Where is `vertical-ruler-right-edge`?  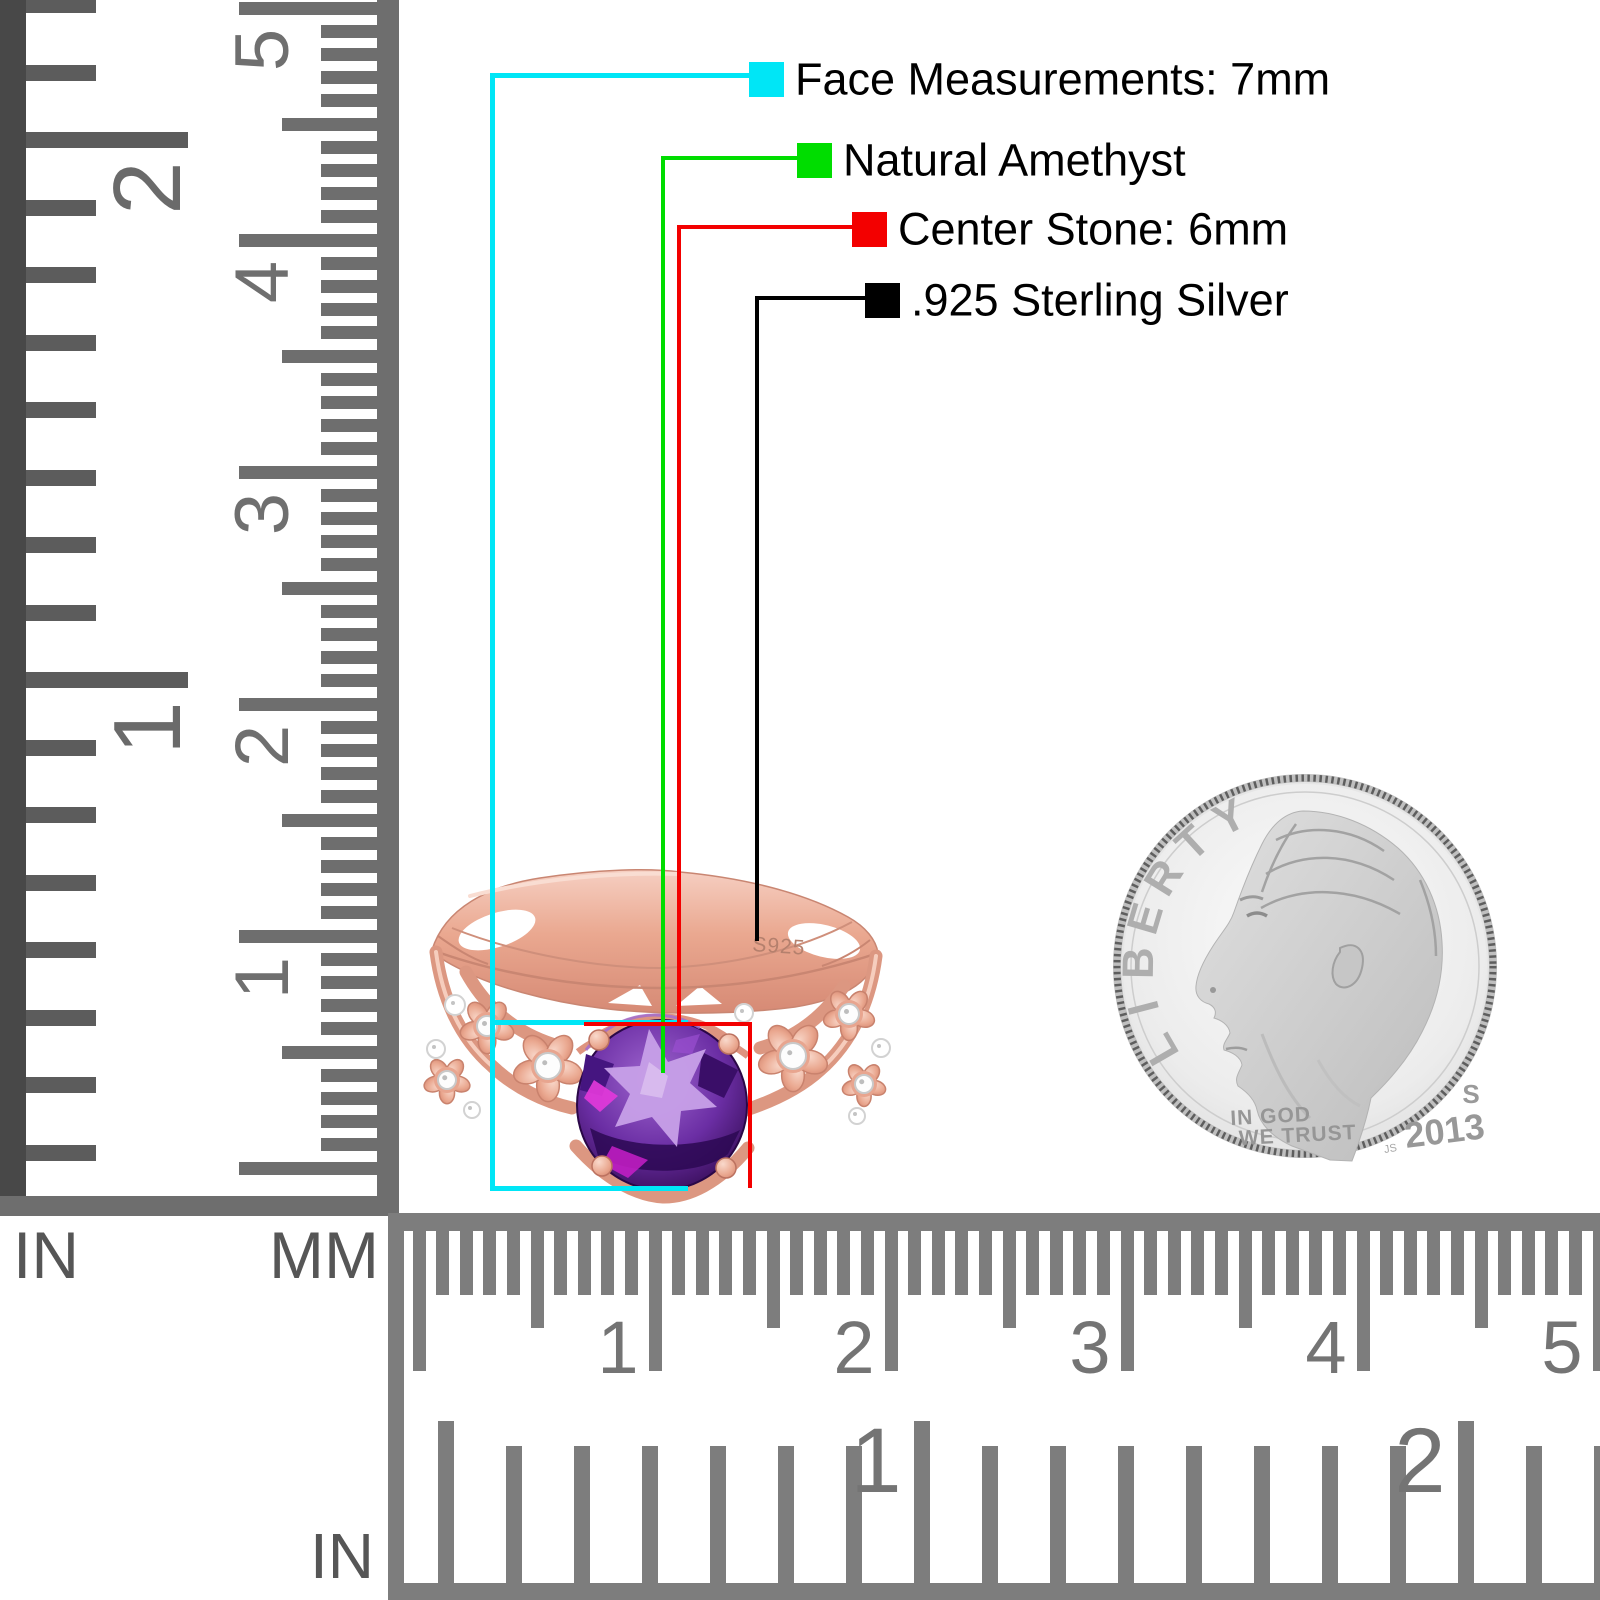 vertical-ruler-right-edge is located at coordinates (388, 608).